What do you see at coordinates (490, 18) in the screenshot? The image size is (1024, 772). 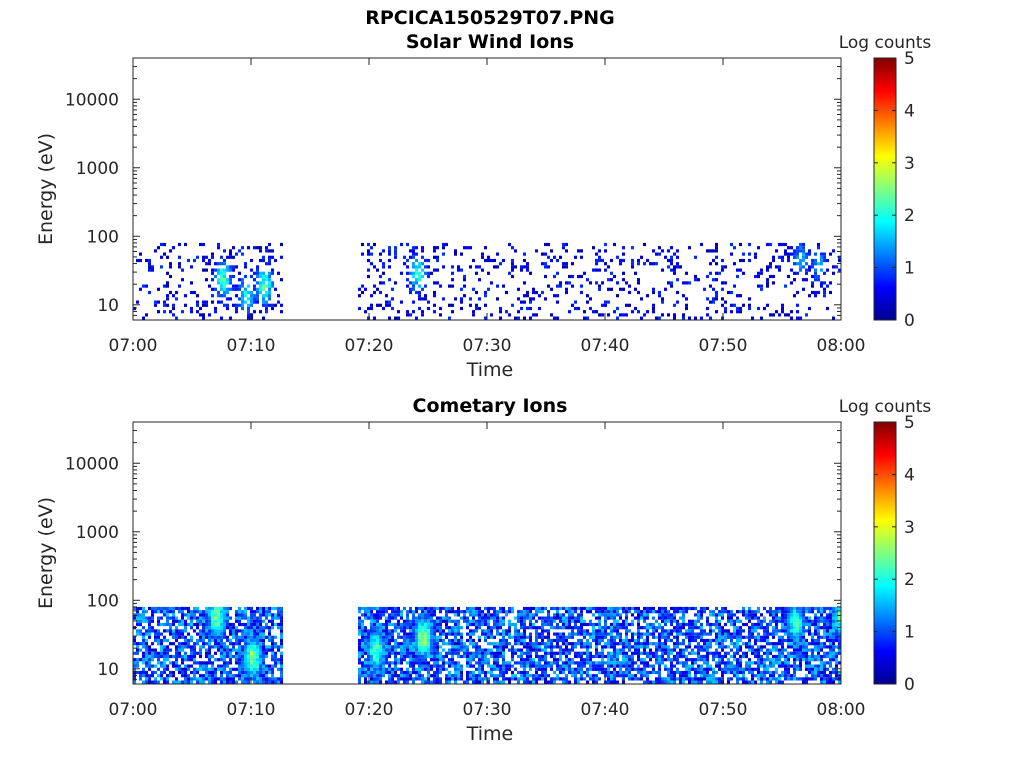 I see `figure-title: RPCICA150529T07.PNG` at bounding box center [490, 18].